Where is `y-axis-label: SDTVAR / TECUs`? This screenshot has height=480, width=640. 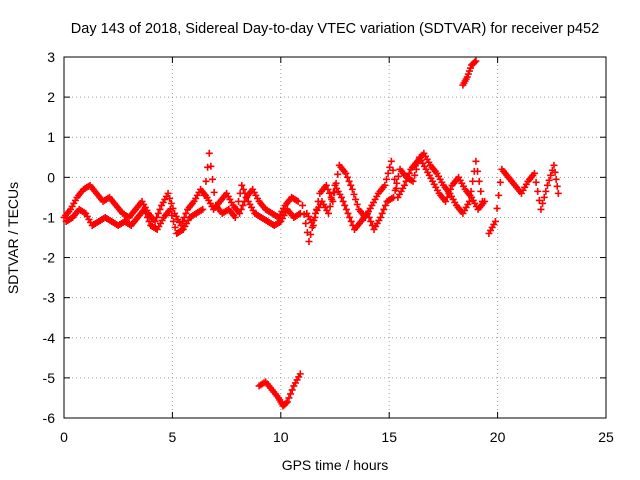 y-axis-label: SDTVAR / TECUs is located at coordinates (13, 238).